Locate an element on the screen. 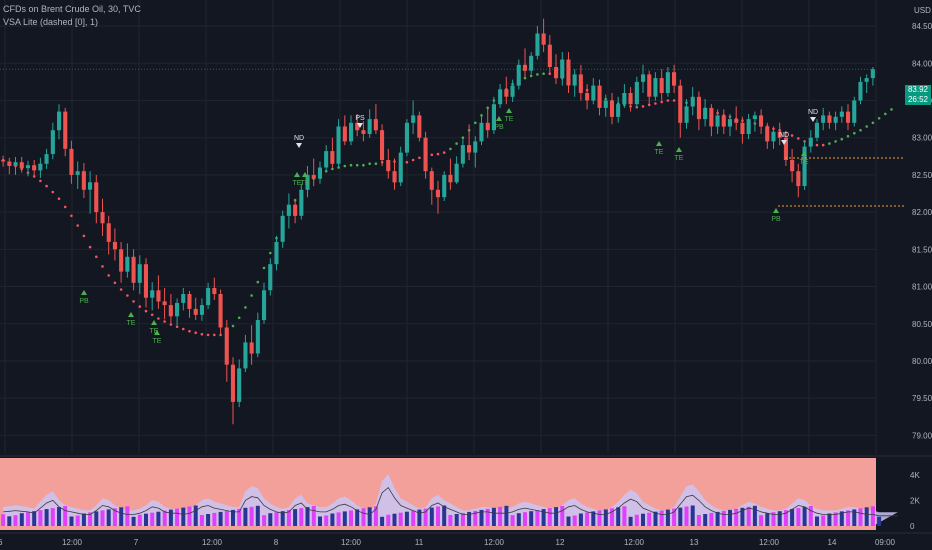 The width and height of the screenshot is (932, 550). signal-triangle-up-icon is located at coordinates (297, 174).